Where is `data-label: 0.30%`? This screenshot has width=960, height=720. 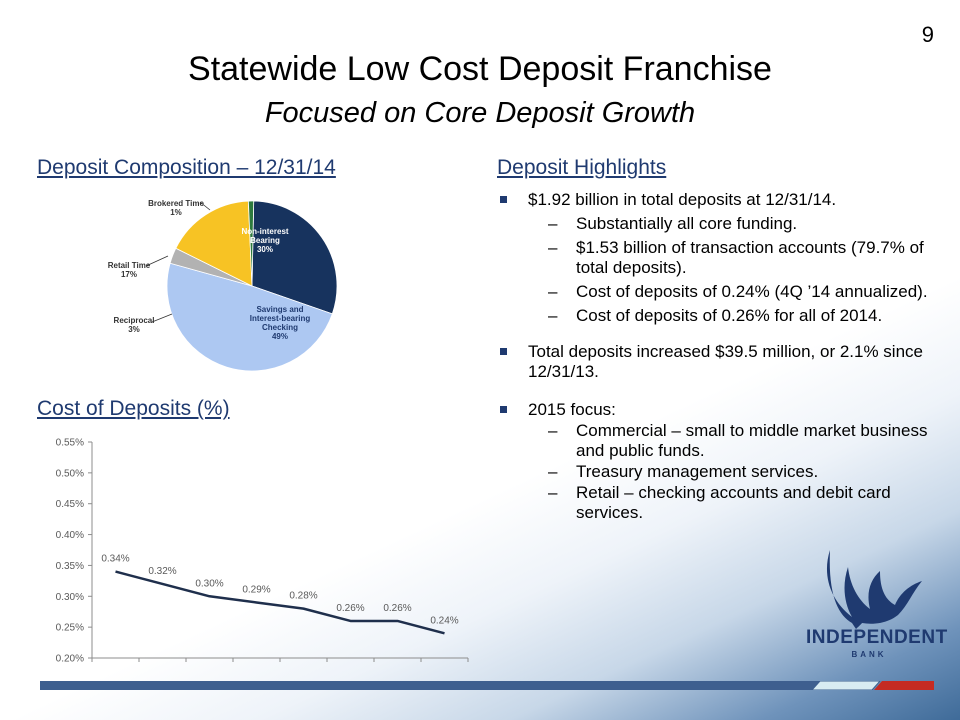 data-label: 0.30% is located at coordinates (209, 583).